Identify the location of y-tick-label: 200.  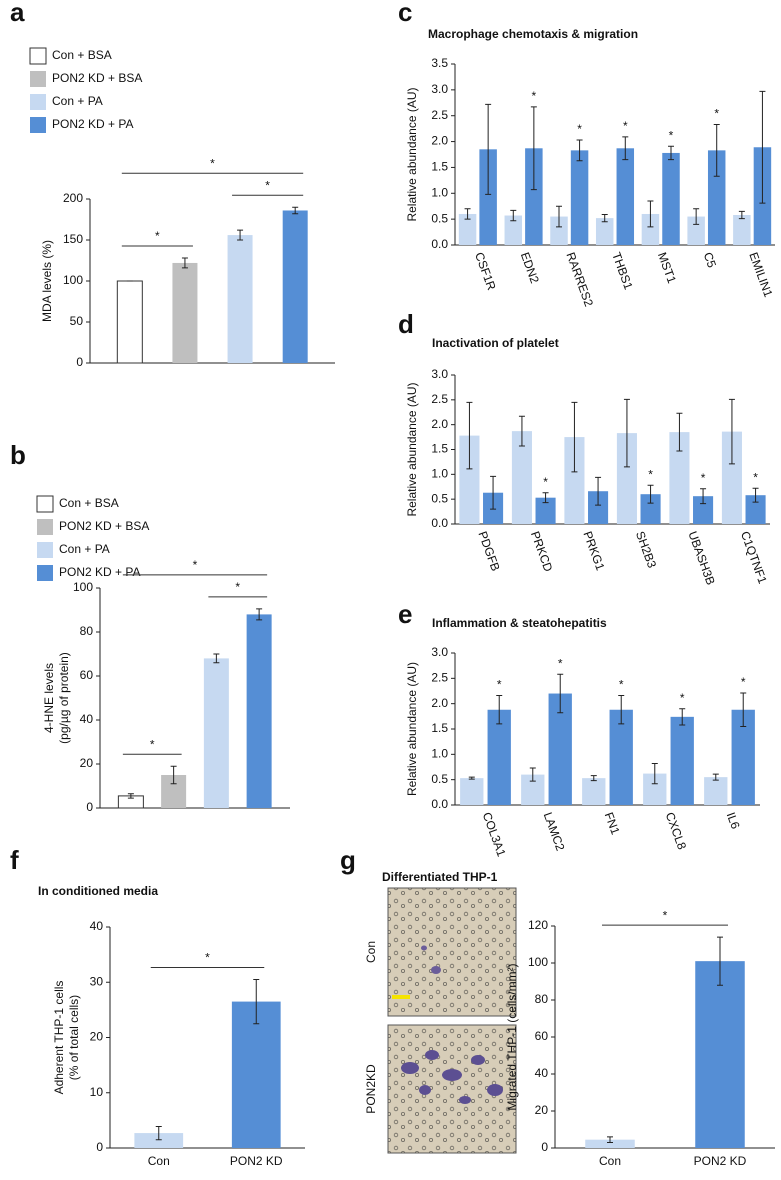
(73, 198).